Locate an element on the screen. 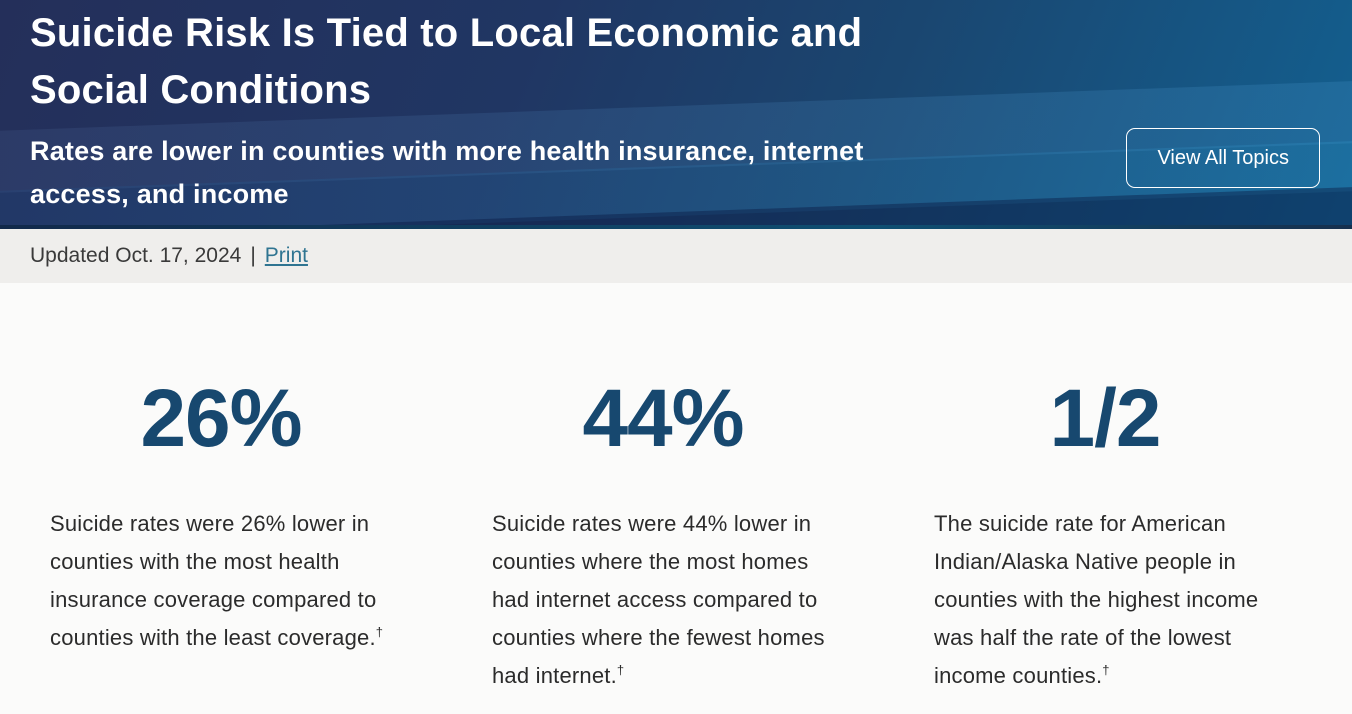  page-subtitle-line-2: access, and income is located at coordinates (159, 194).